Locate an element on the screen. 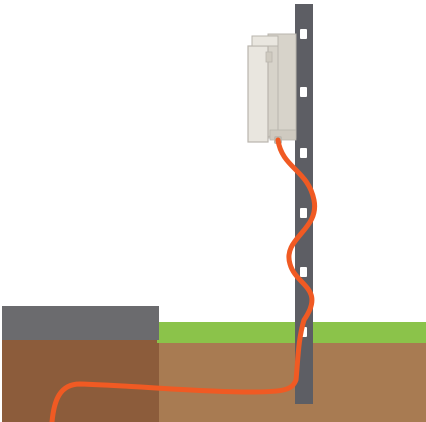 The height and width of the screenshot is (422, 426). enclosure-hinge is located at coordinates (269, 57).